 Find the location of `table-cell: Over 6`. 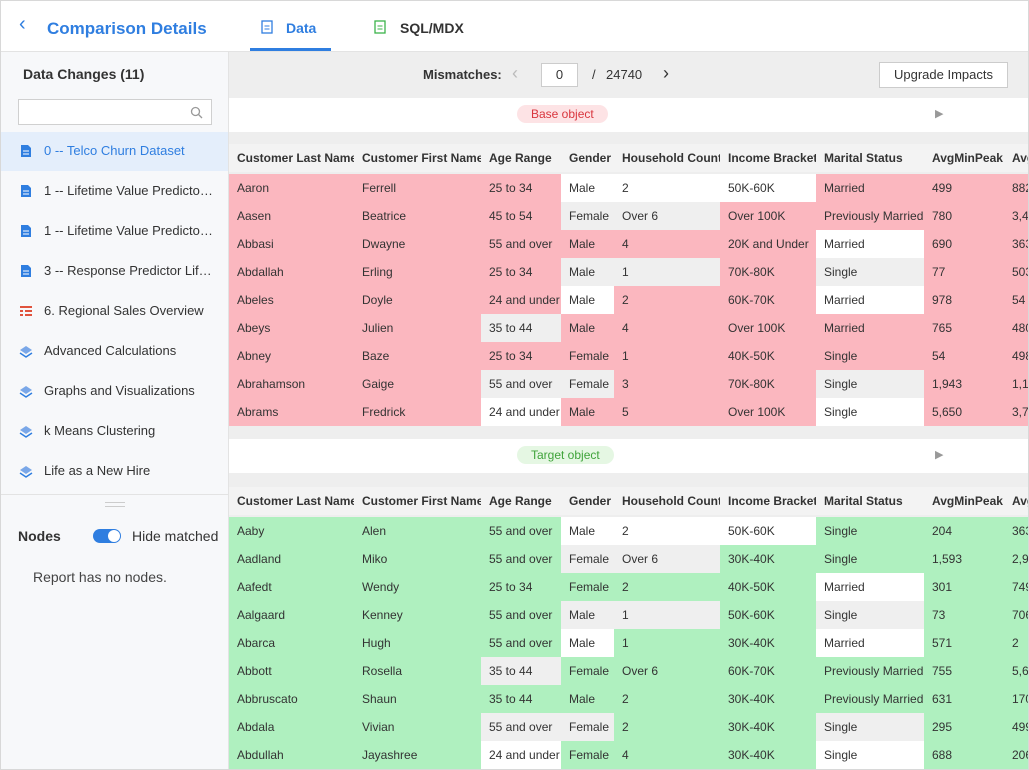

table-cell: Over 6 is located at coordinates (667, 559).